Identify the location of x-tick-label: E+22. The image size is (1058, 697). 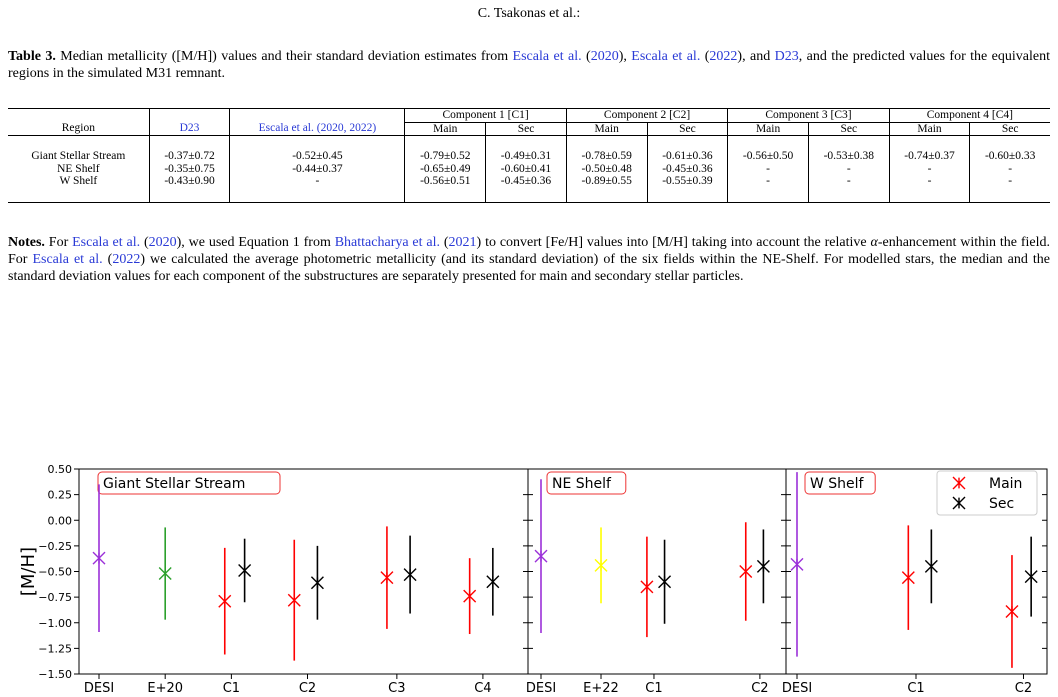
(601, 688).